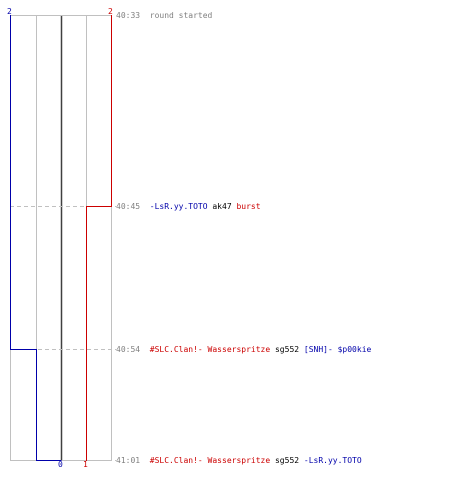 The height and width of the screenshot is (500, 450). I want to click on event-victim: burst, so click(248, 206).